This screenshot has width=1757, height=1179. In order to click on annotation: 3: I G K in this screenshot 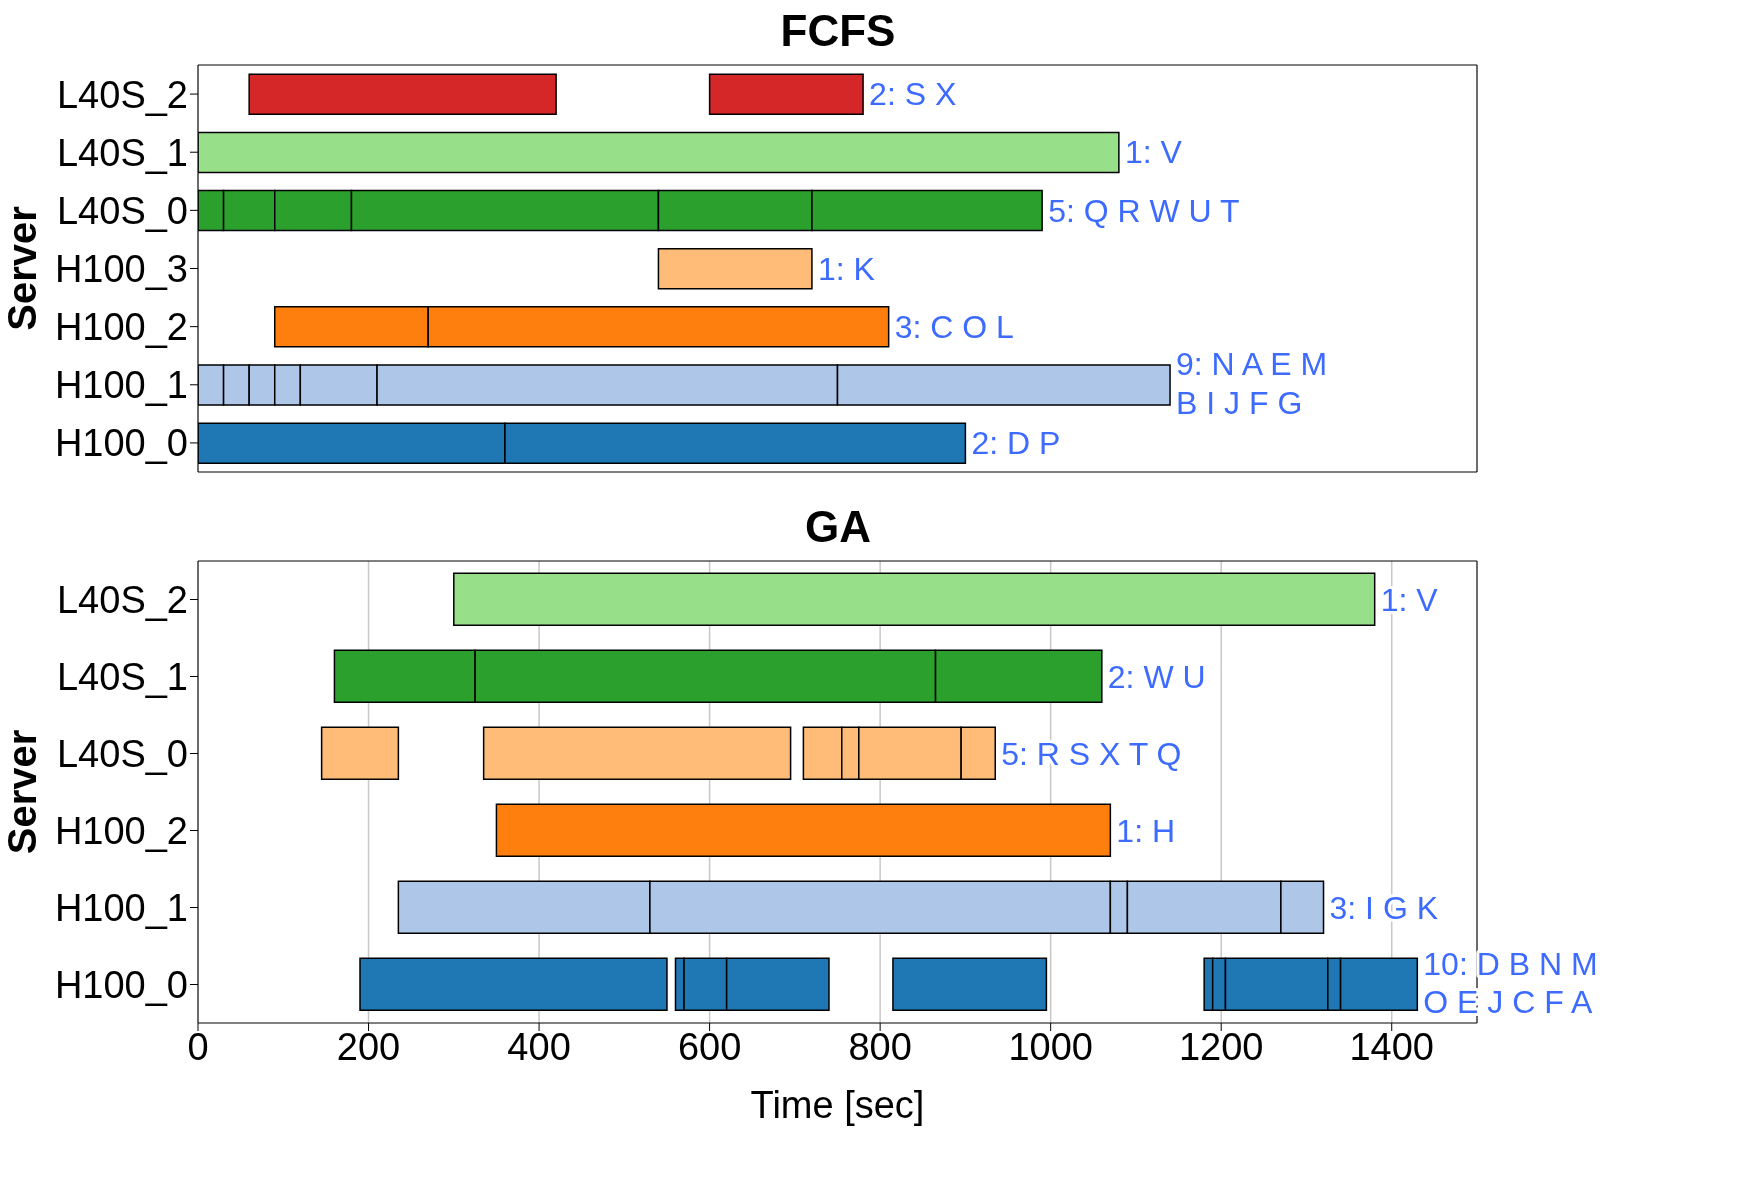, I will do `click(1383, 907)`.